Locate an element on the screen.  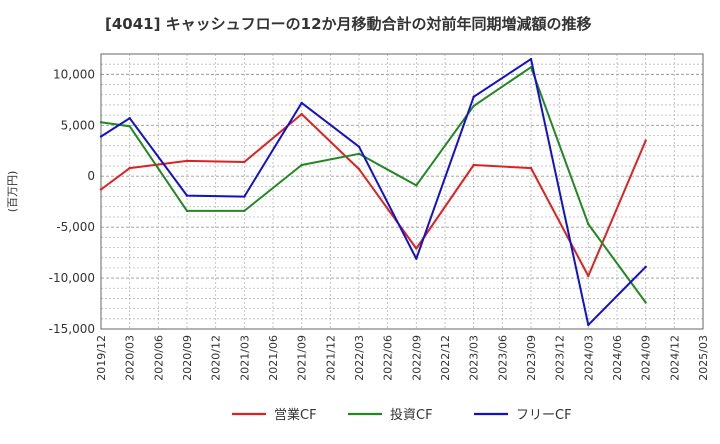
y-axis-label: (百万円) is located at coordinates (12, 192).